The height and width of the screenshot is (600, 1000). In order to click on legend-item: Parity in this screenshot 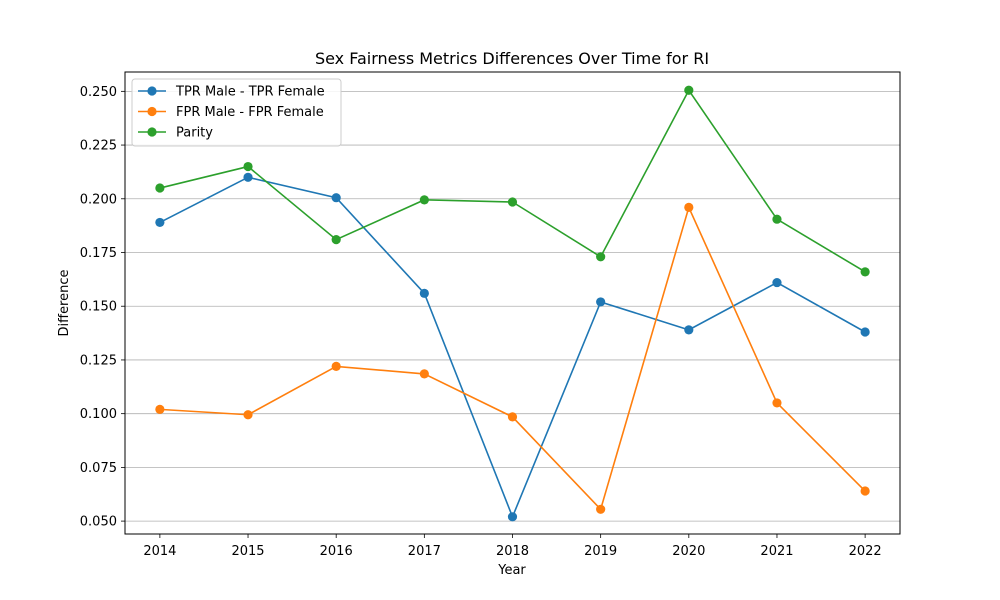, I will do `click(175, 133)`.